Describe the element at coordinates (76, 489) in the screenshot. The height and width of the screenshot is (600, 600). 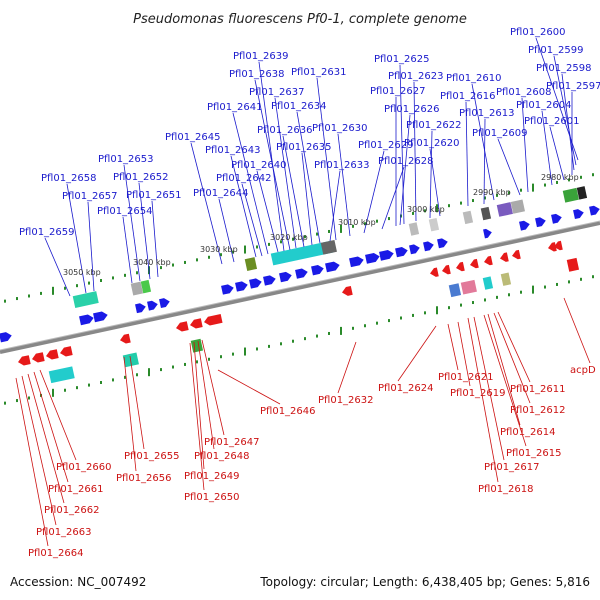
I see `gene-label-bottom: Pfl01_2661` at that location.